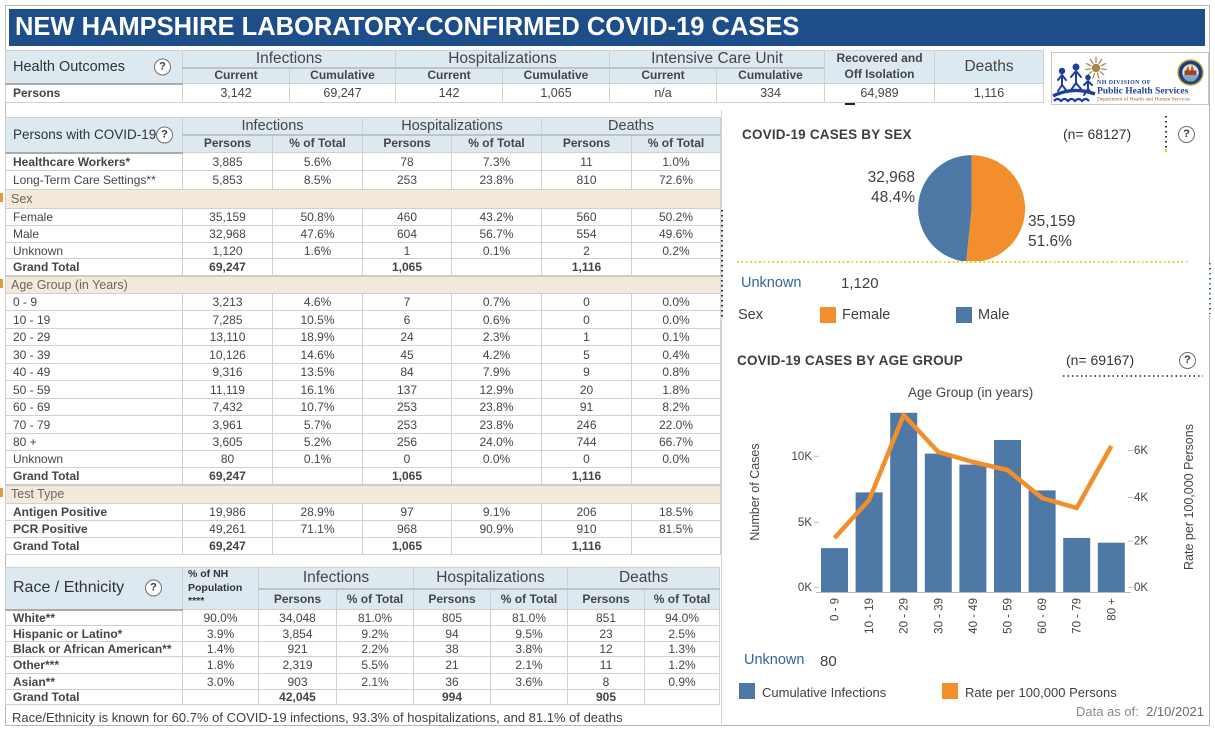  Describe the element at coordinates (1112, 609) in the screenshot. I see `svg-text: 80 +` at that location.